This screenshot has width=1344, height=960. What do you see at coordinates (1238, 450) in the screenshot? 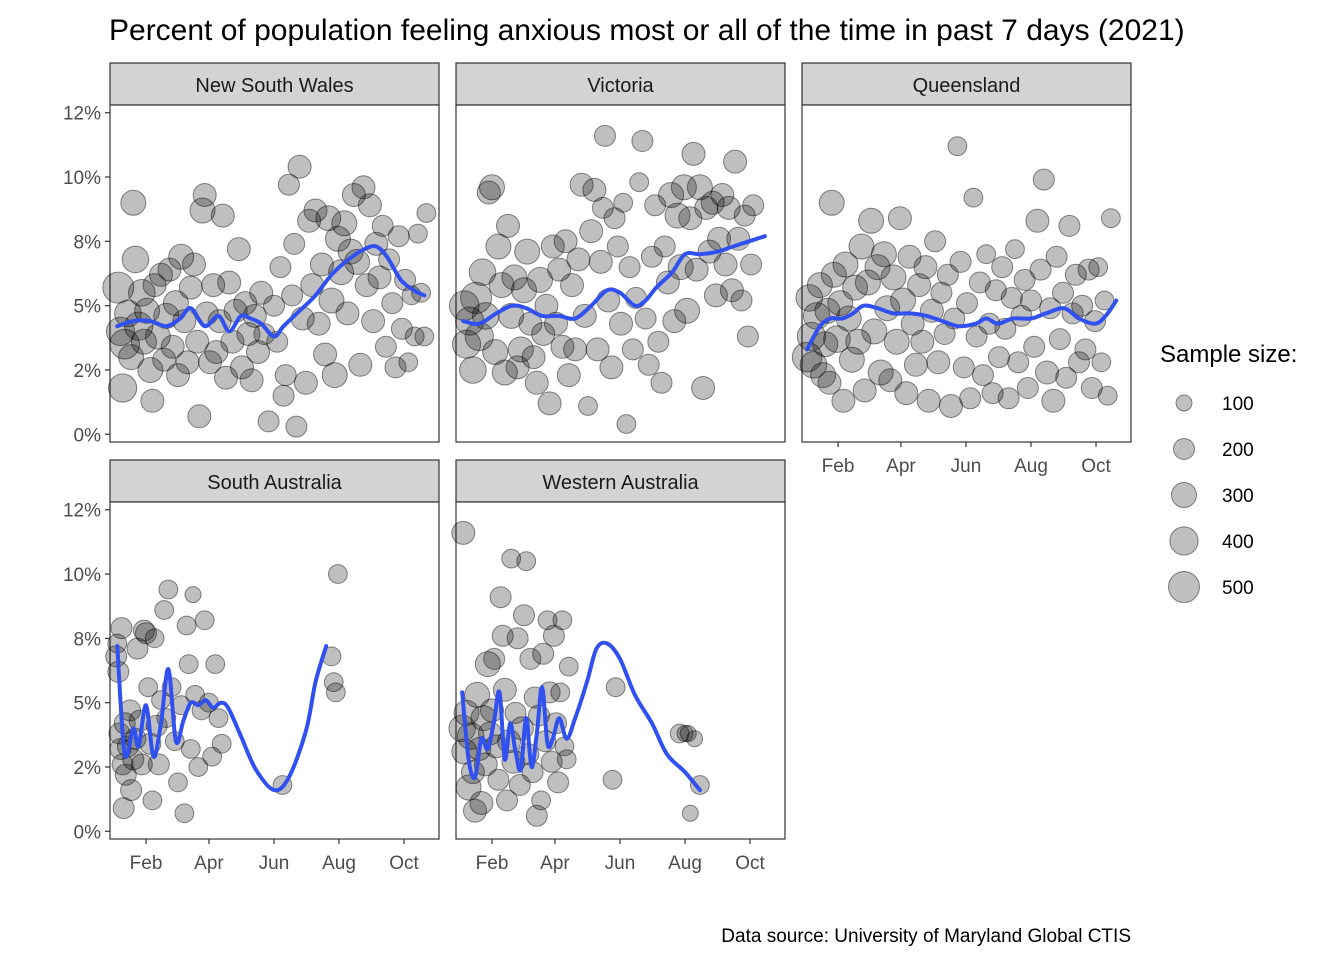
I see `legend-label: 200` at bounding box center [1238, 450].